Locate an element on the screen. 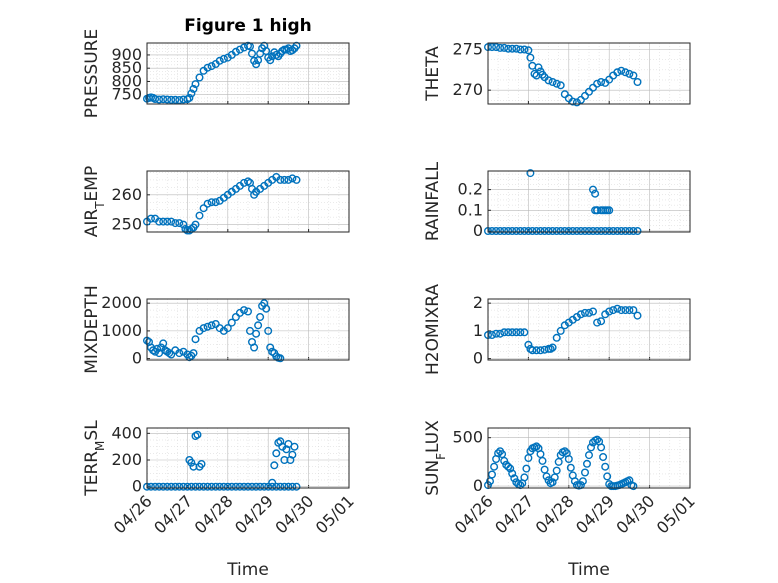  series-sun_flux is located at coordinates (561, 463).